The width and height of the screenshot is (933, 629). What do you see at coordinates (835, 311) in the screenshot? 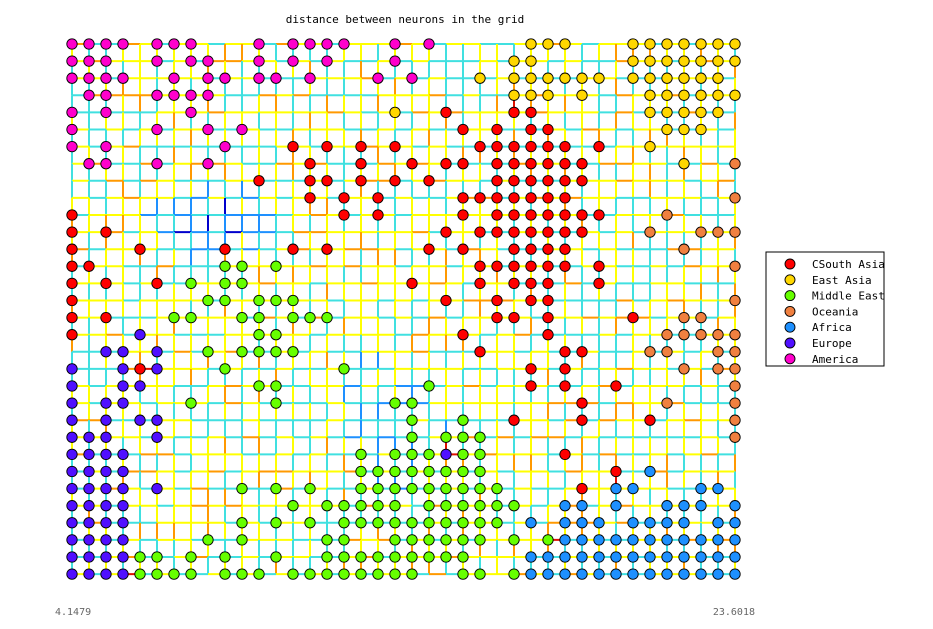
I see `legend-label: Oceania` at bounding box center [835, 311].